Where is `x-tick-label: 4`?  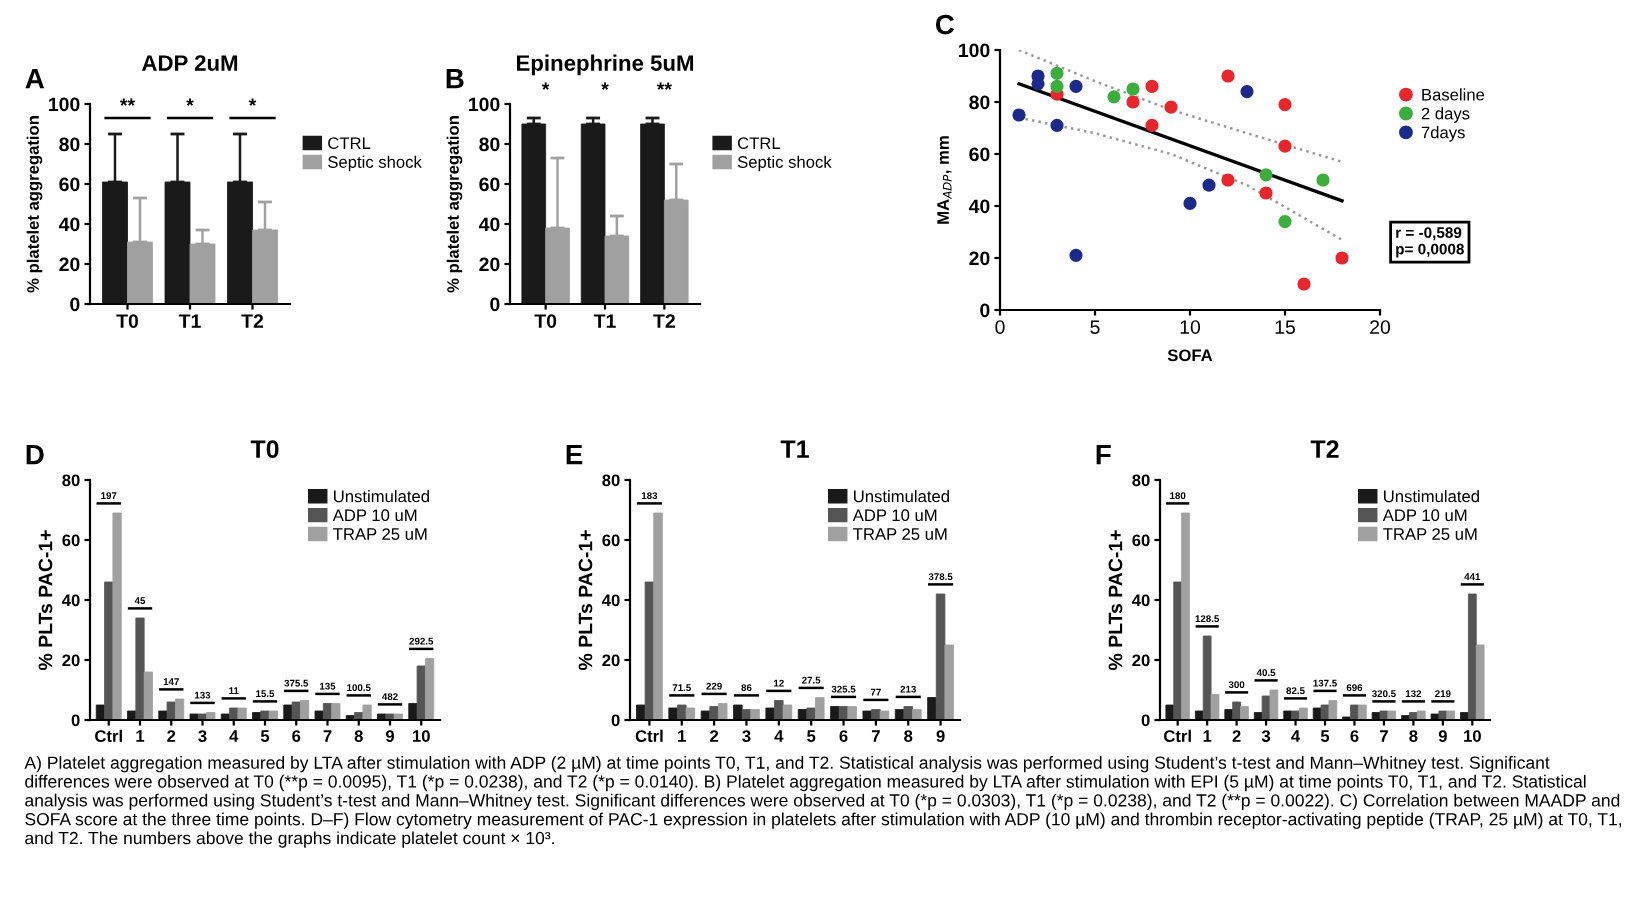 x-tick-label: 4 is located at coordinates (1296, 736).